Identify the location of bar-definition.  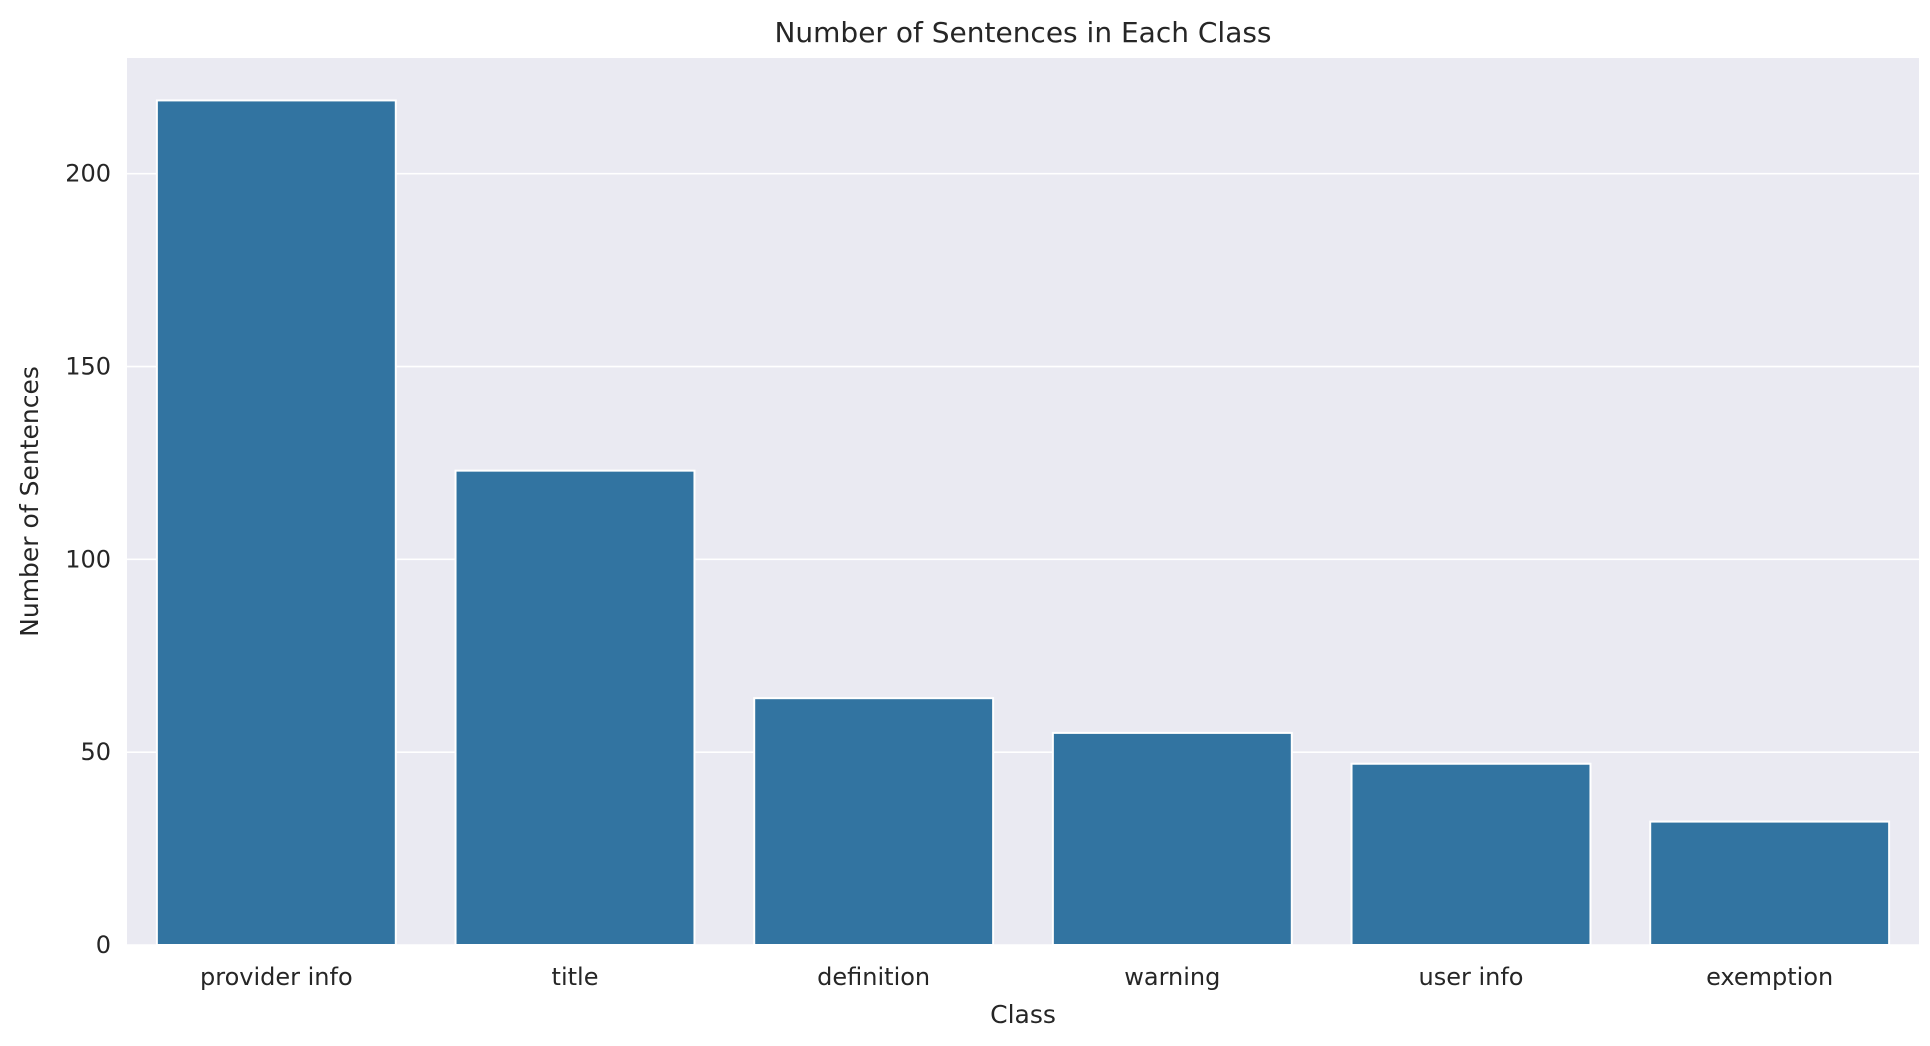
(874, 822).